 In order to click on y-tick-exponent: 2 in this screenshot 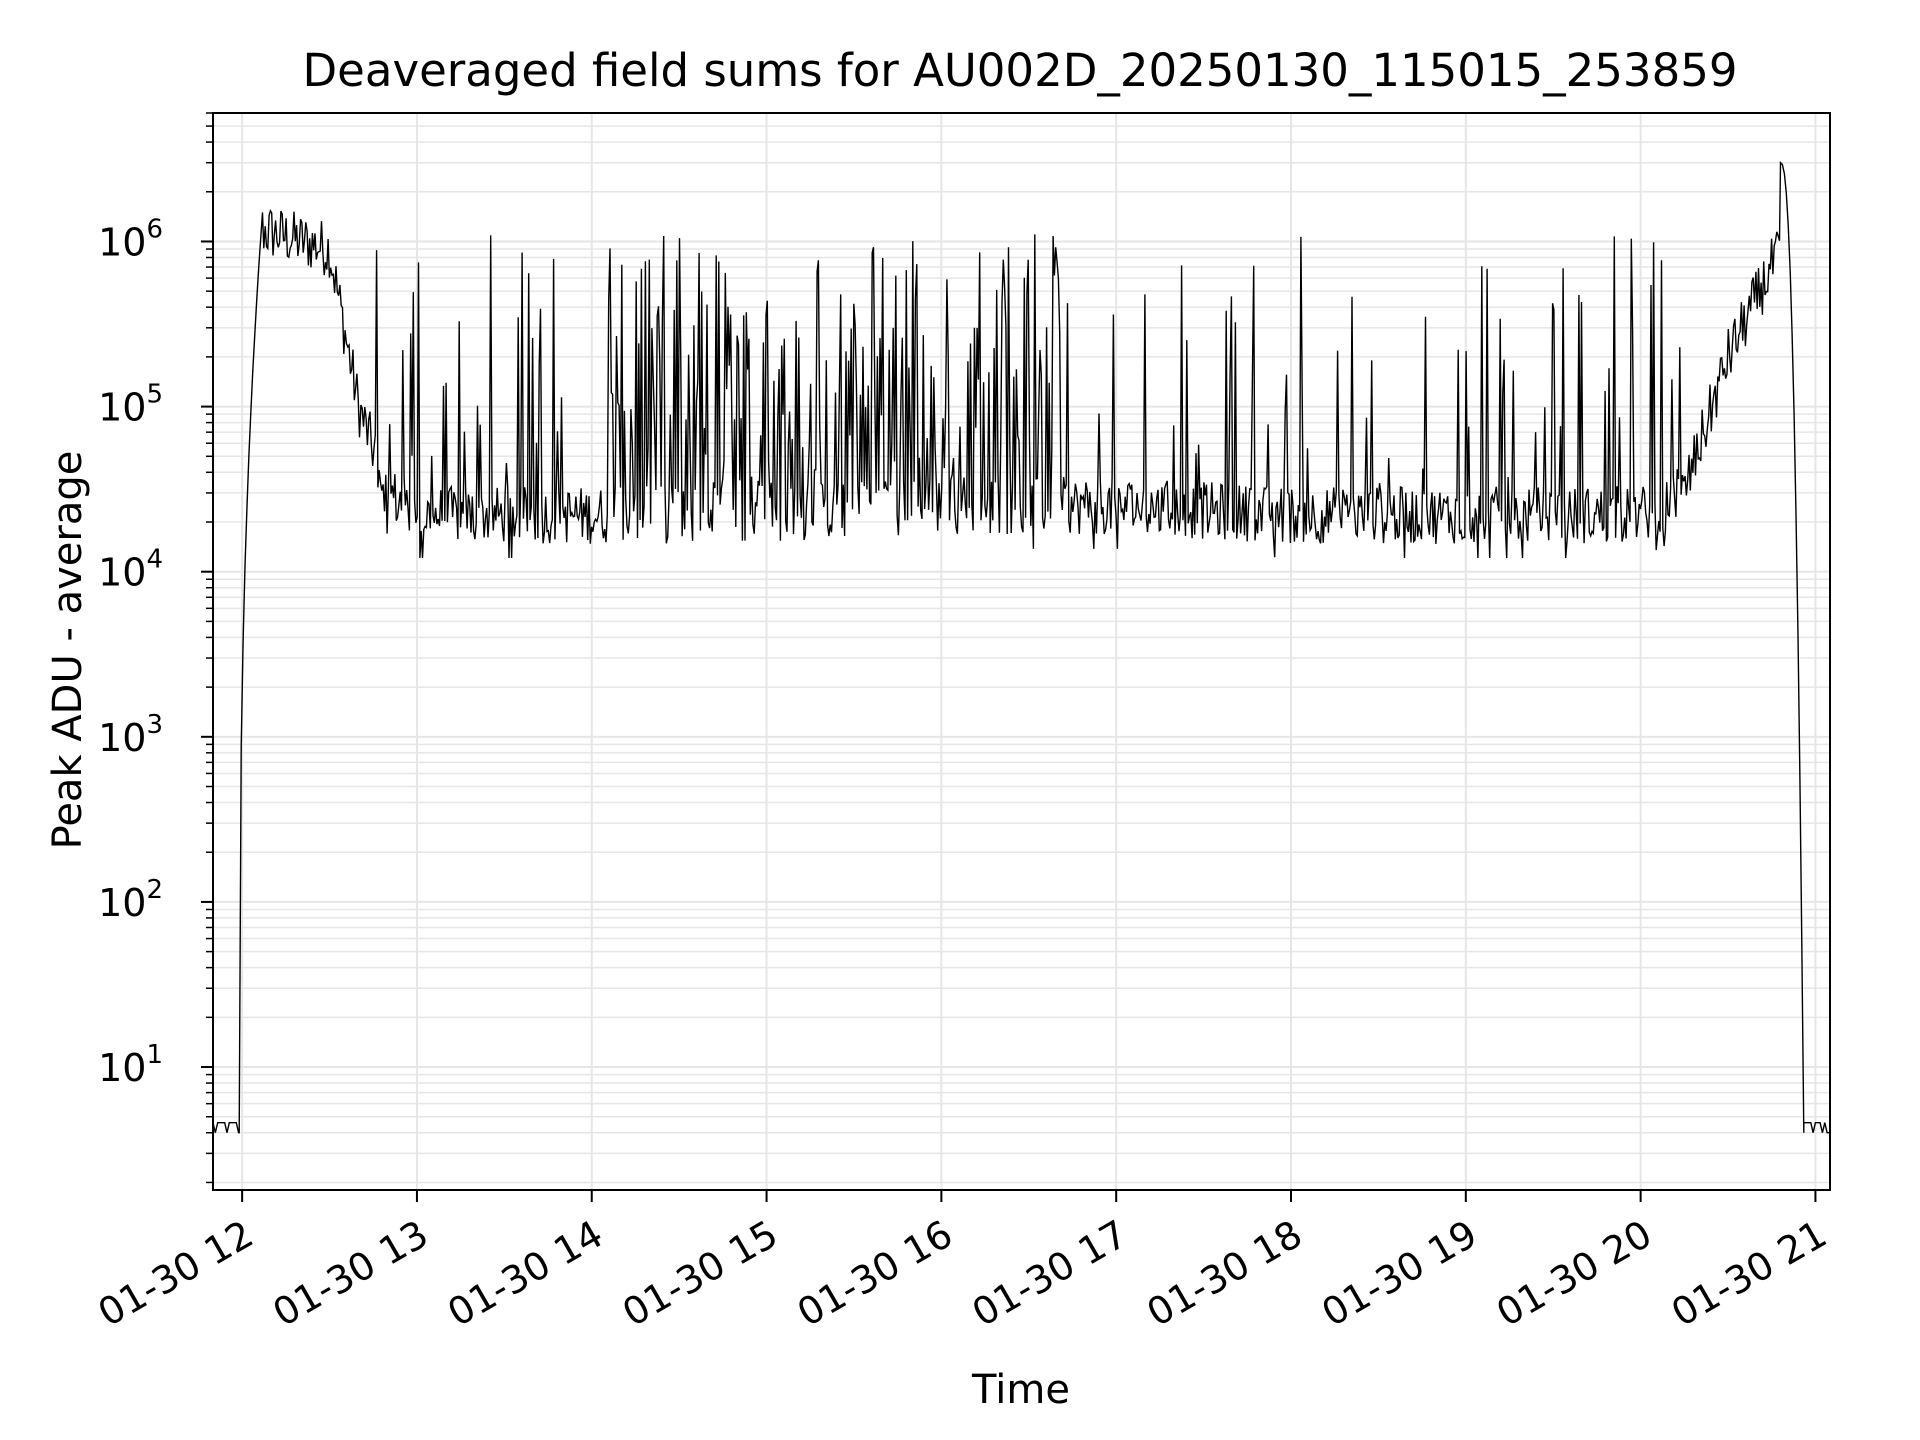, I will do `click(154, 890)`.